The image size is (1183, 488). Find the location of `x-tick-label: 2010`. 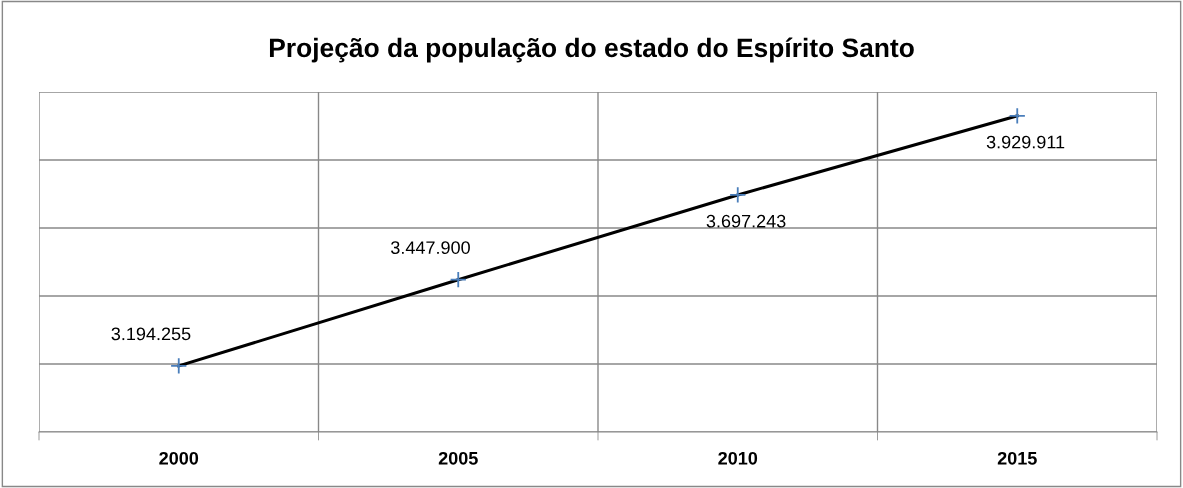

x-tick-label: 2010 is located at coordinates (738, 458).